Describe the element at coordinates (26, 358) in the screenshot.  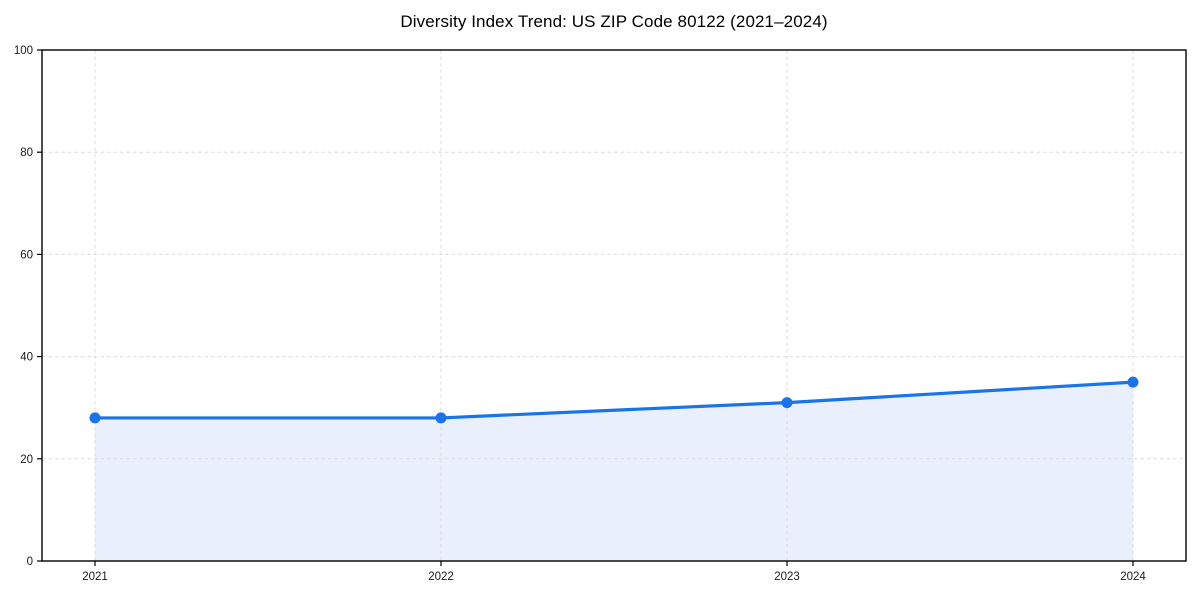
I see `y-tick-label: 40` at that location.